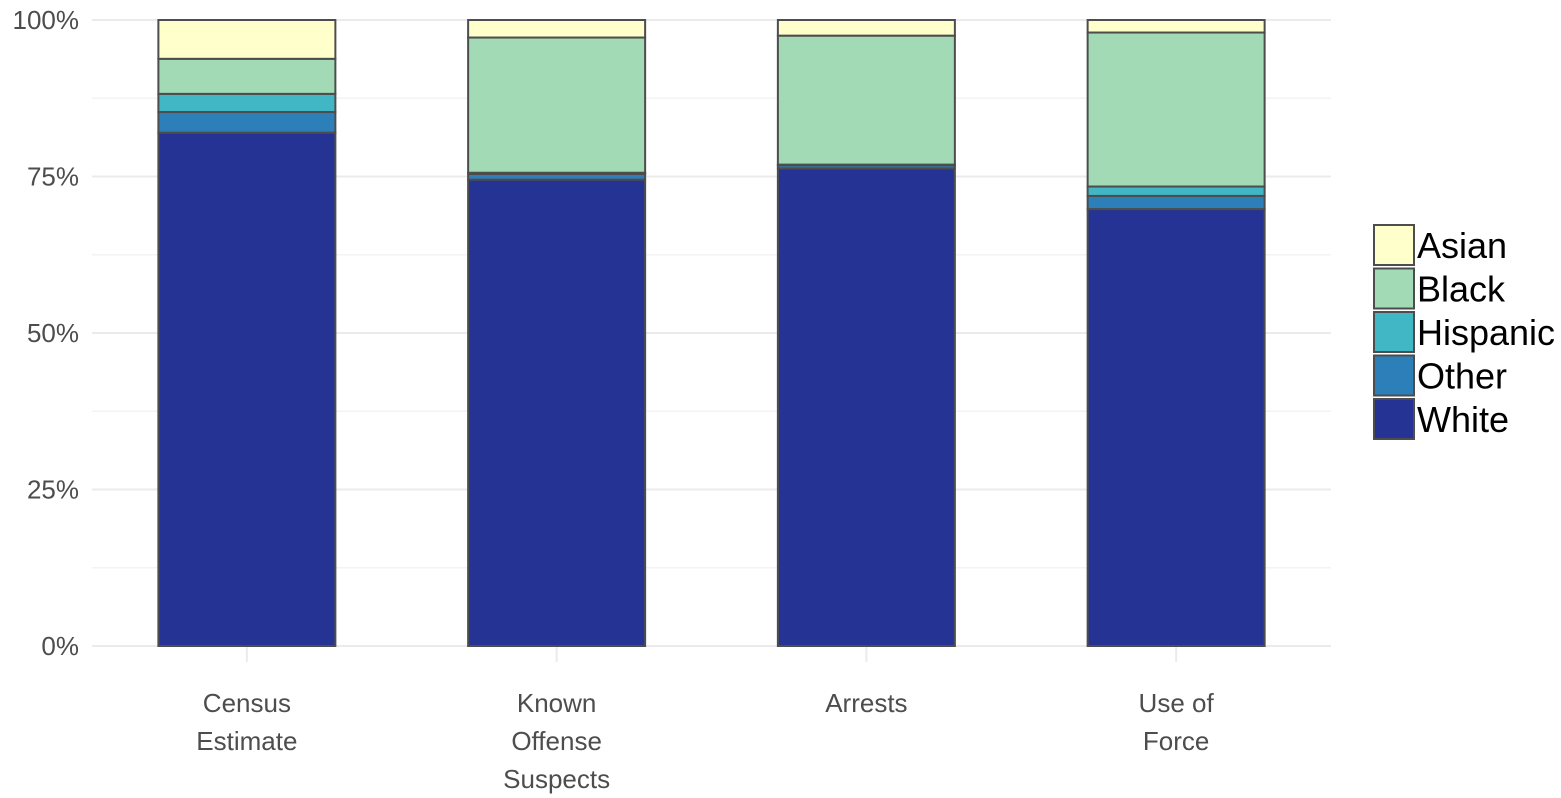  Describe the element at coordinates (60, 646) in the screenshot. I see `y-tick-label: 0%` at that location.